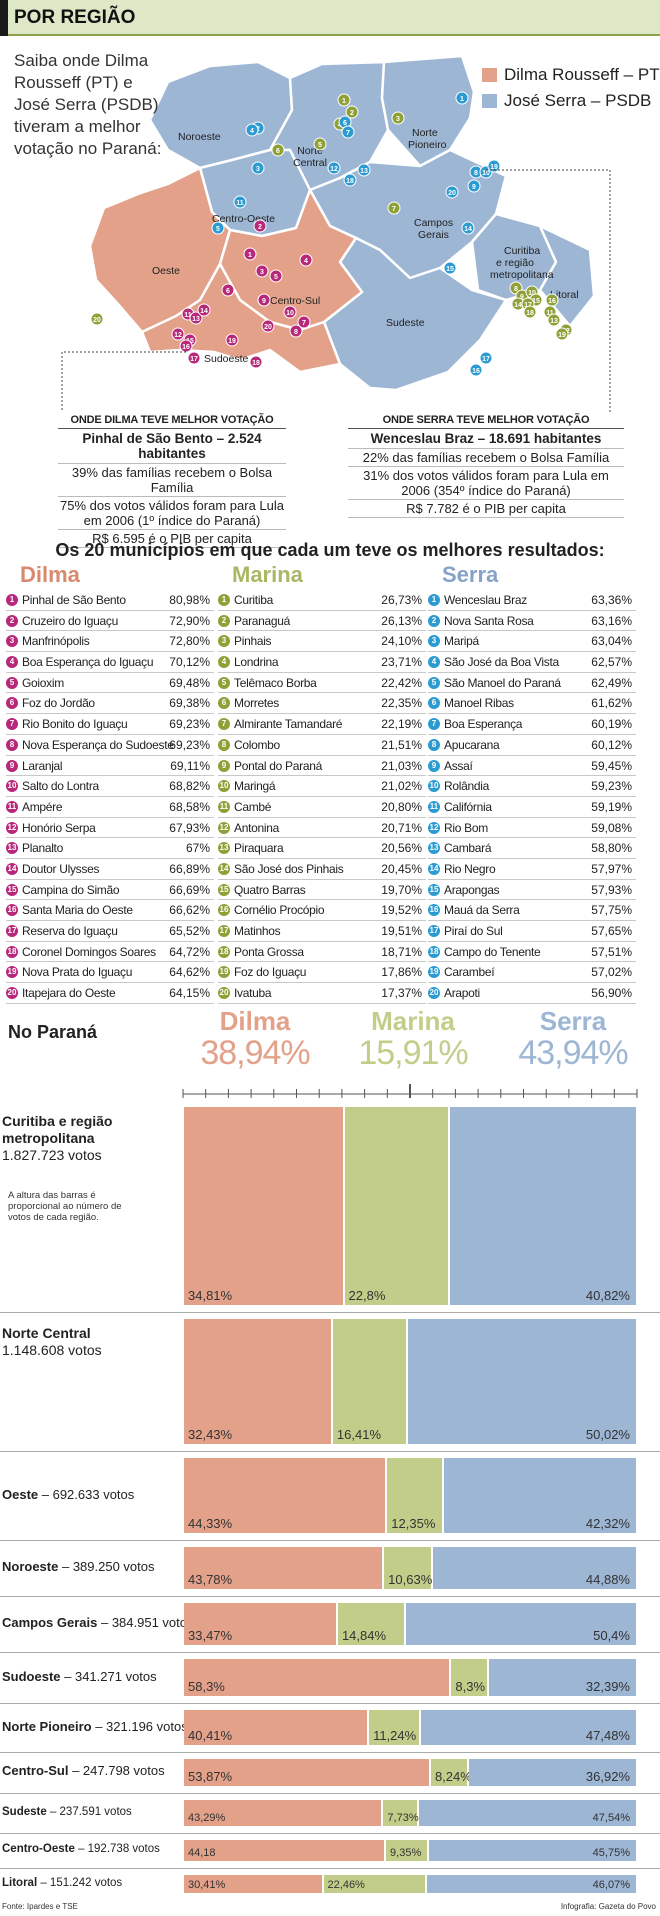 The image size is (660, 1916). What do you see at coordinates (253, 600) in the screenshot?
I see `rank-municipality: Curitiba` at bounding box center [253, 600].